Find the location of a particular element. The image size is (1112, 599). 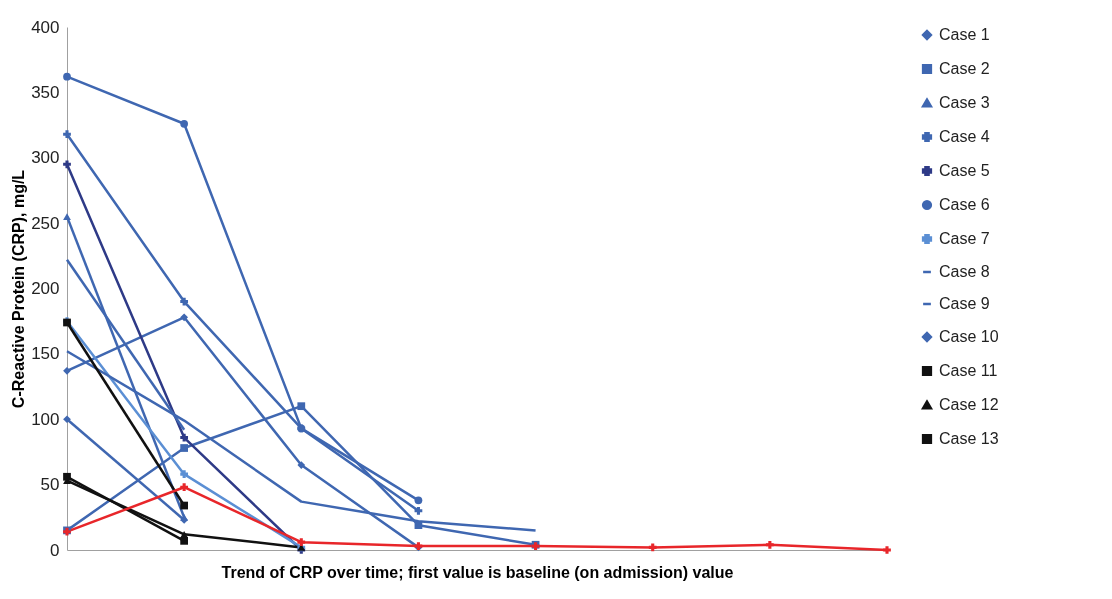

y-axis-title: C-Reactive Protein (CRP), mg/L is located at coordinates (19, 289).